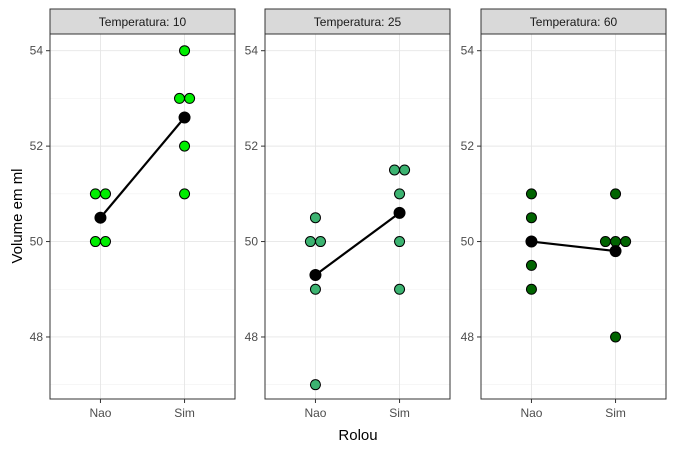  What do you see at coordinates (357, 435) in the screenshot?
I see `x-axis-label: Rolou` at bounding box center [357, 435].